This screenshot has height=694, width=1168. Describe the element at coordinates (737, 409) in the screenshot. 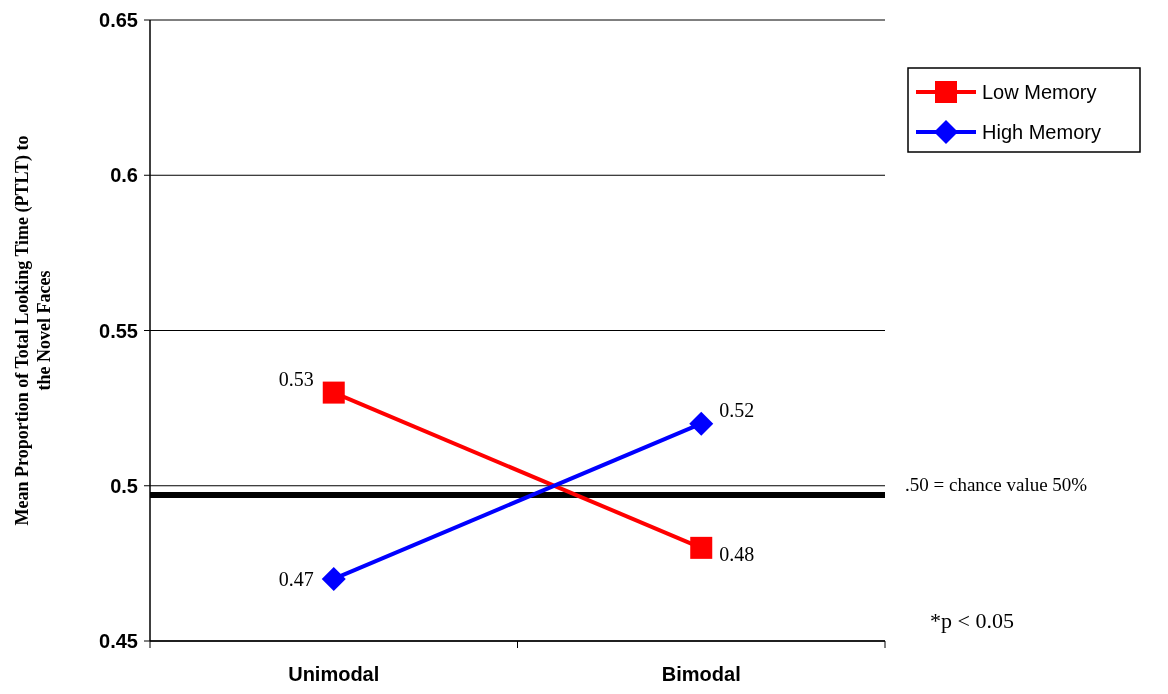

I see `data-label: 0.52` at that location.